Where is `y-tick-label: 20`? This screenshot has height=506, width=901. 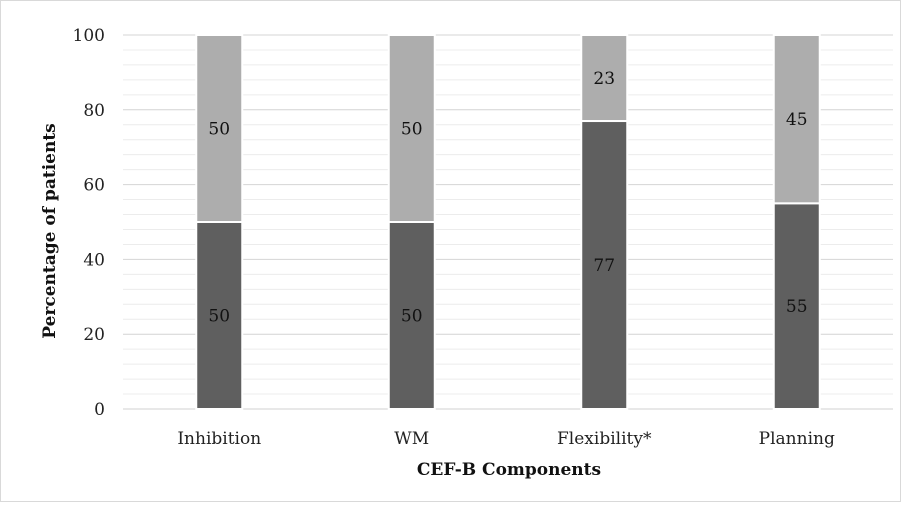
y-tick-label: 20 is located at coordinates (94, 335).